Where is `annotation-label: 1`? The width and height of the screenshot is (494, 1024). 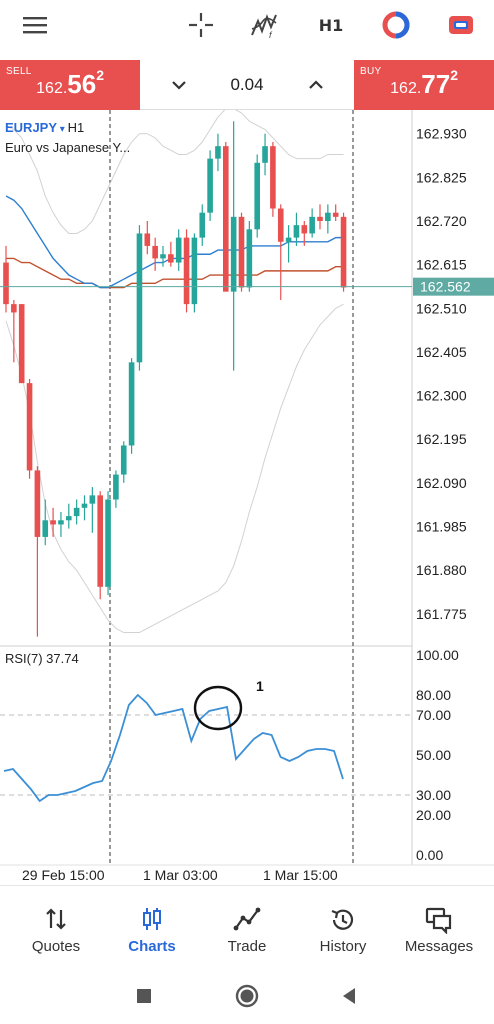 annotation-label: 1 is located at coordinates (260, 686).